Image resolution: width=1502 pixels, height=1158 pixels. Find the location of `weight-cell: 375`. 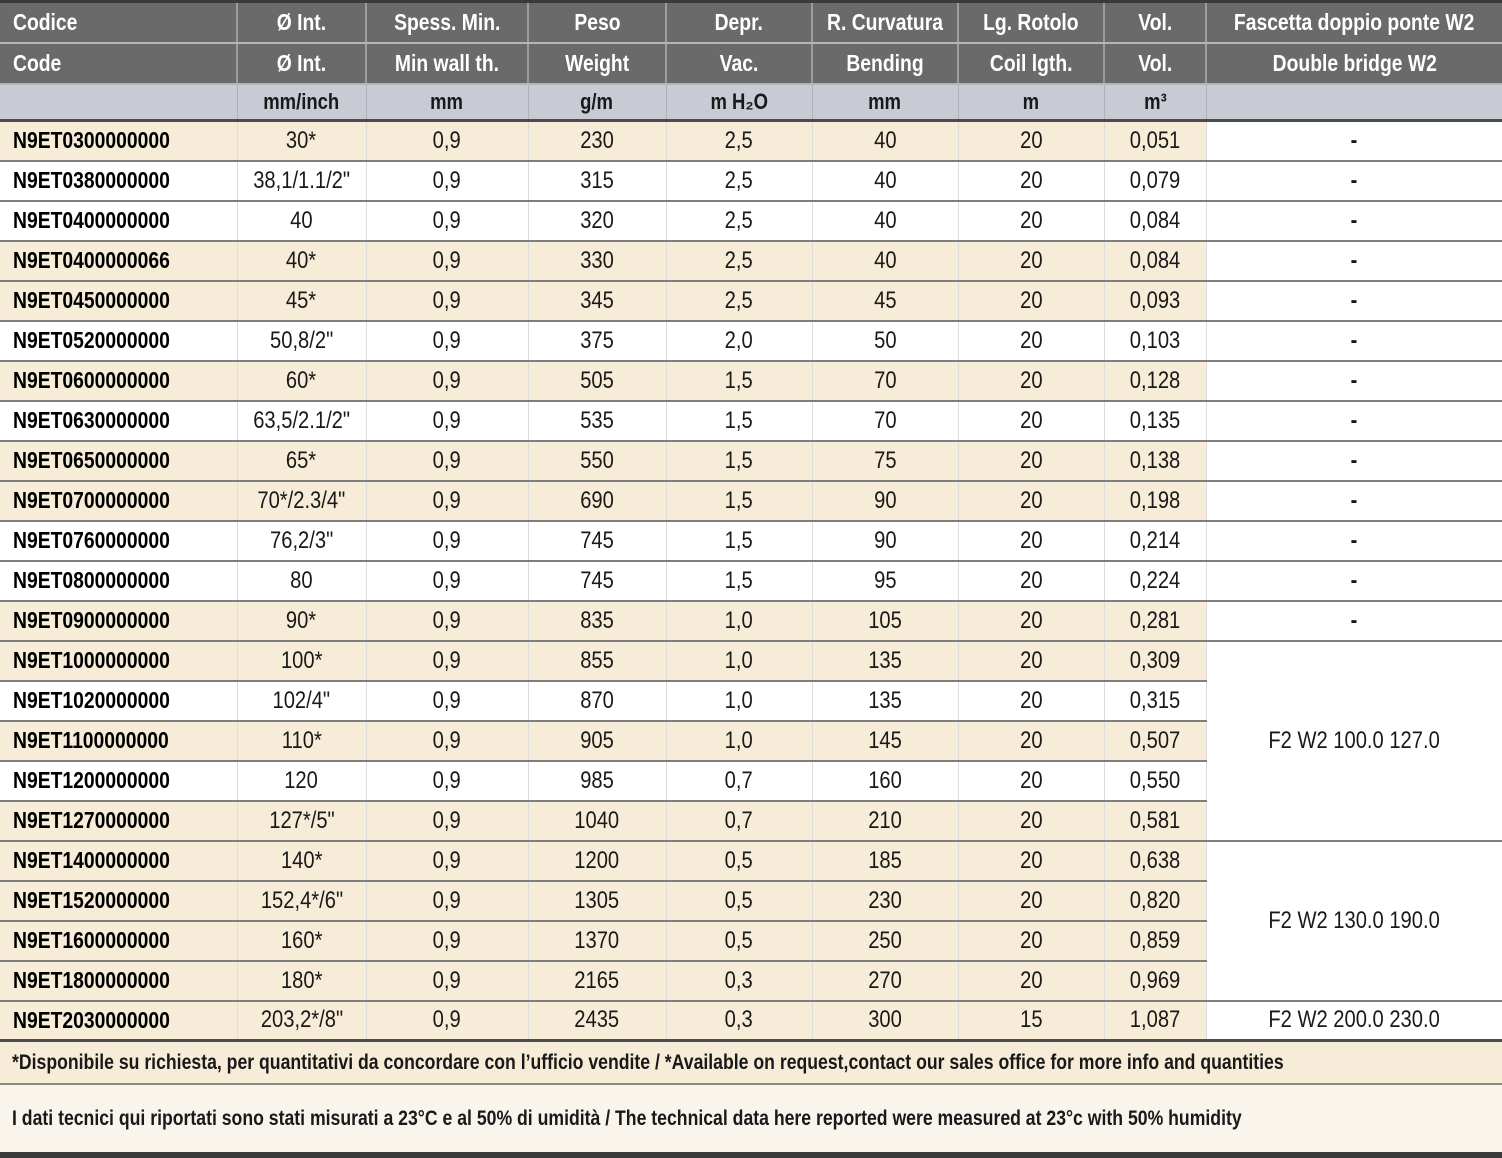

weight-cell: 375 is located at coordinates (596, 341).